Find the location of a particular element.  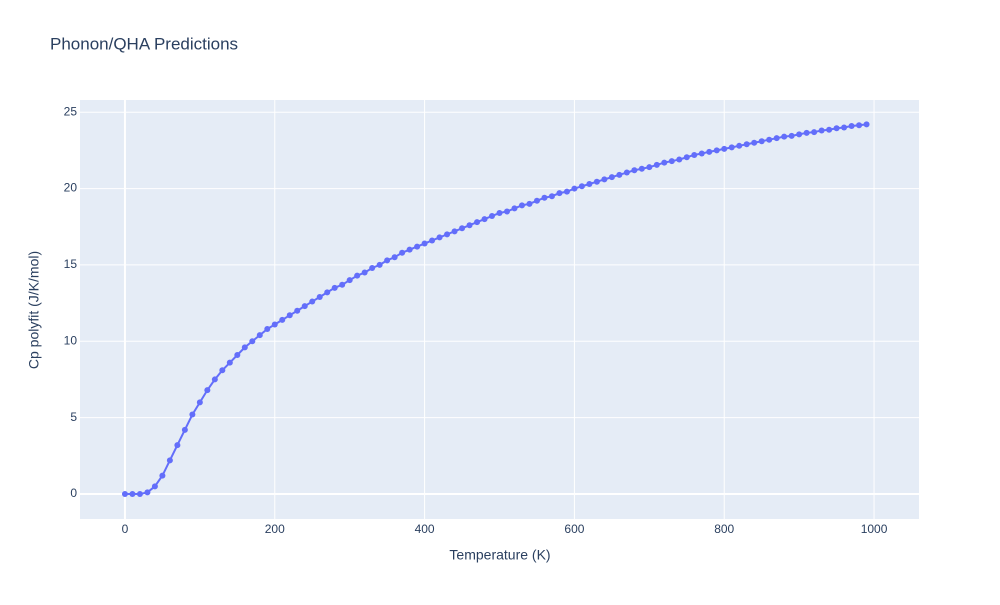

y-tick-label: 20 is located at coordinates (71, 188).